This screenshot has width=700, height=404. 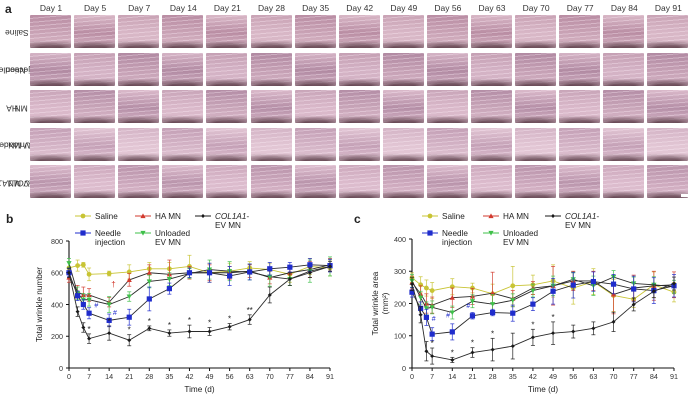 What do you see at coordinates (57, 241) in the screenshot?
I see `y-tick-label: 800` at bounding box center [57, 241].